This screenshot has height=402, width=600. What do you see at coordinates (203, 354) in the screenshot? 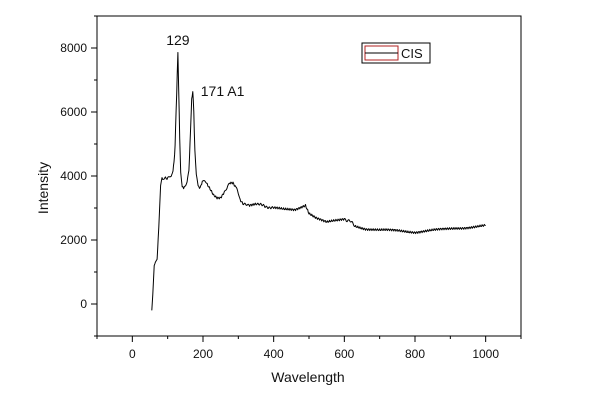
I see `x-tick-label: 200` at bounding box center [203, 354].